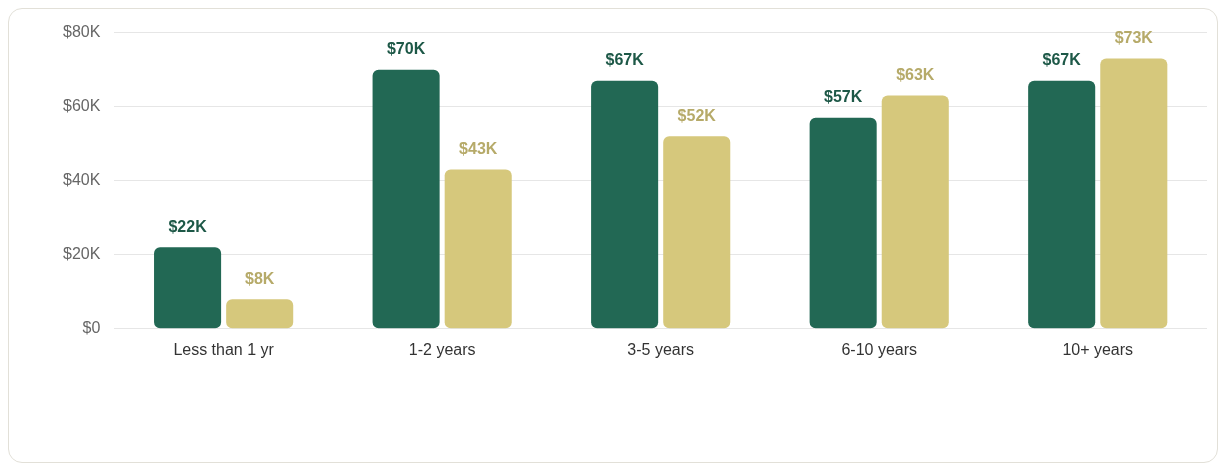 Image resolution: width=1228 pixels, height=471 pixels. What do you see at coordinates (915, 74) in the screenshot?
I see `data-label: $63K` at bounding box center [915, 74].